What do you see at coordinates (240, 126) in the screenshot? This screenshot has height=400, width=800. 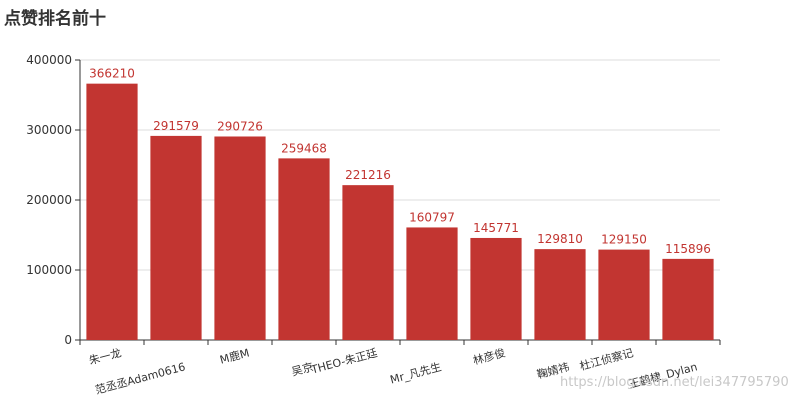 I see `bar-value-label: 290726` at bounding box center [240, 126].